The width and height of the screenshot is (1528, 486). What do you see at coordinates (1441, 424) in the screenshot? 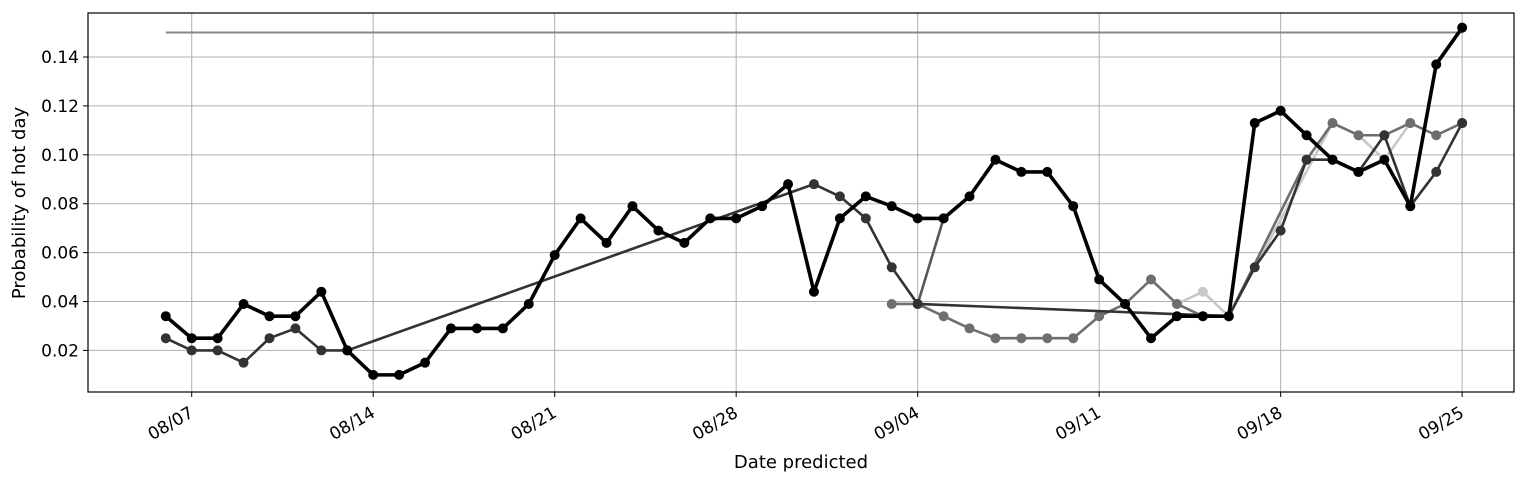
I see `x-tick-label: 09/25` at bounding box center [1441, 424].